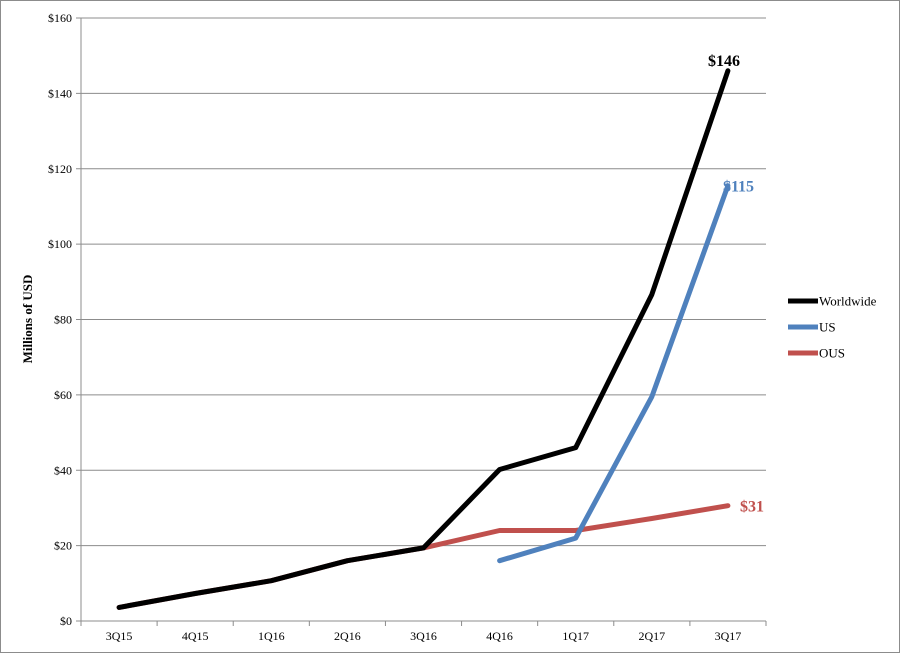 The image size is (900, 654). What do you see at coordinates (347, 636) in the screenshot?
I see `x-tick-label: 2Q16` at bounding box center [347, 636].